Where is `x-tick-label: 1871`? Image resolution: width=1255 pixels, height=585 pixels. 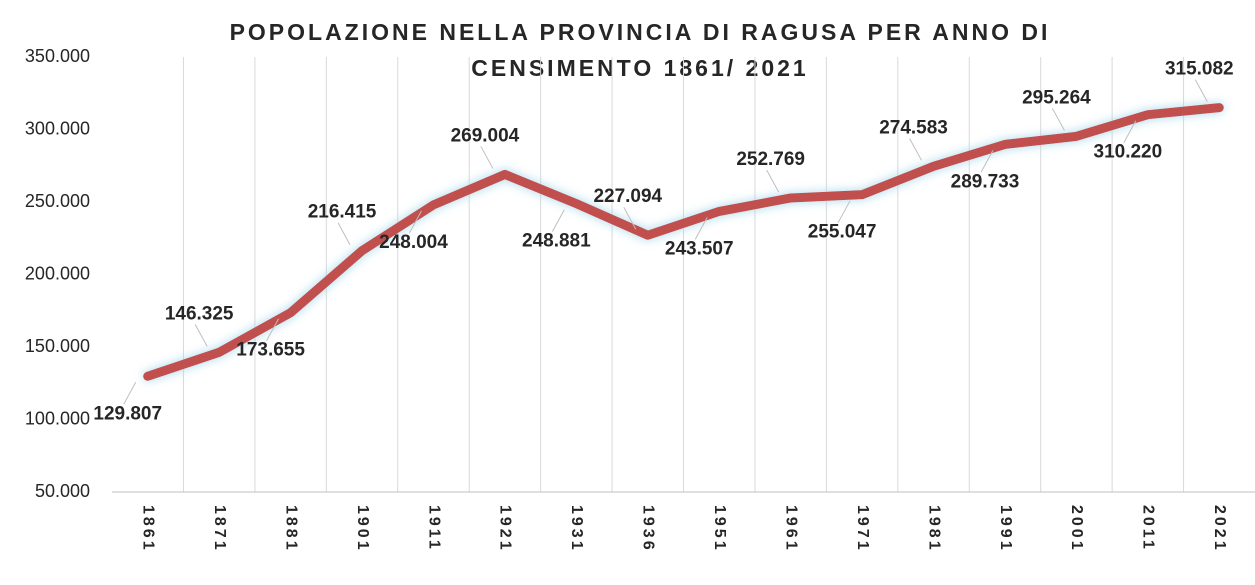
x-tick-label: 1871 is located at coordinates (219, 529).